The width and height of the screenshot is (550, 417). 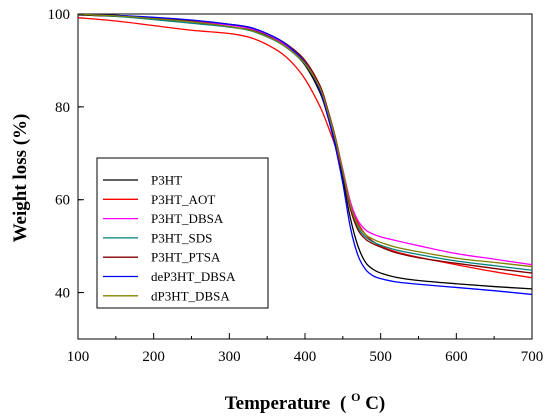 What do you see at coordinates (186, 257) in the screenshot?
I see `legend-label-p3ht-ptsa: P3HT_PTSA` at bounding box center [186, 257].